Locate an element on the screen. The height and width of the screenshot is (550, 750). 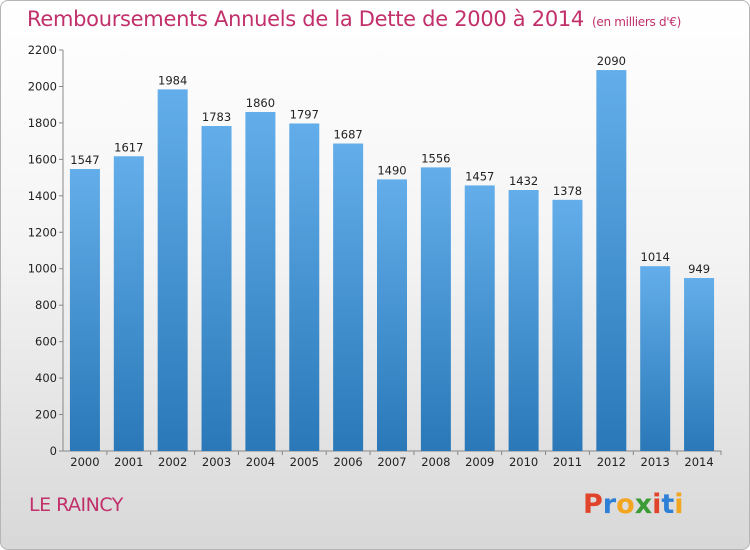
value-label: 1783 is located at coordinates (216, 117).